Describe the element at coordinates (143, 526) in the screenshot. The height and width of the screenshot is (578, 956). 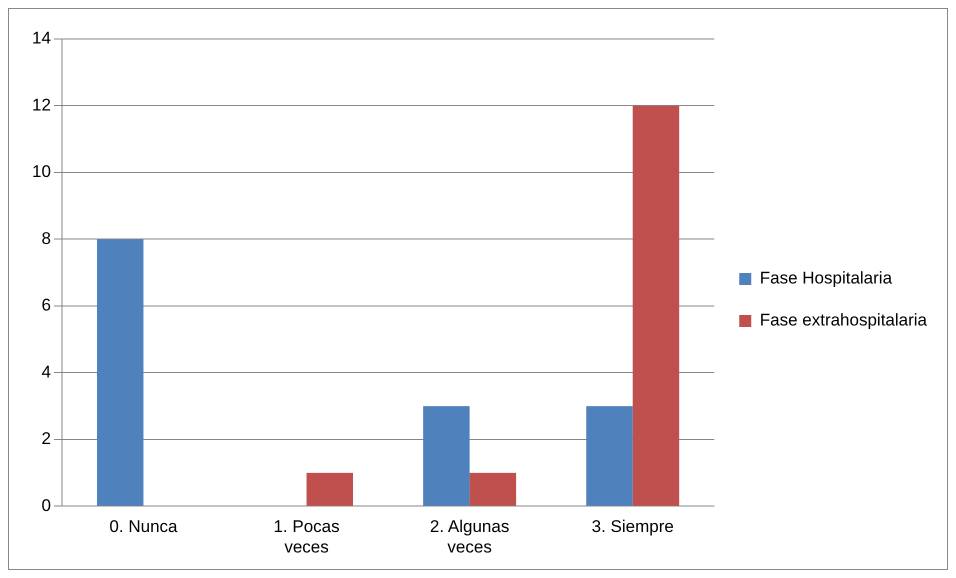
I see `x-tick-label: 0. Nunca` at that location.